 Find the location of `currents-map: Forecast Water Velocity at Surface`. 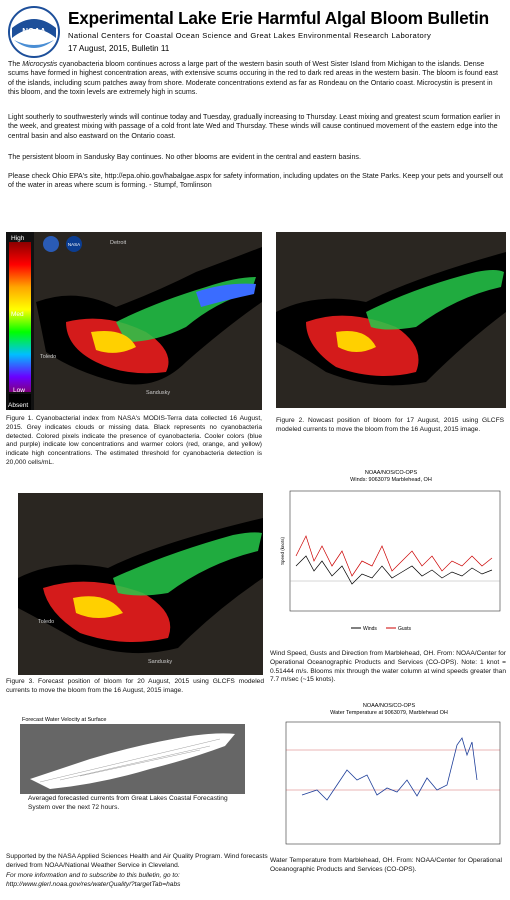

currents-map: Forecast Water Velocity at Surface is located at coordinates (132, 755).